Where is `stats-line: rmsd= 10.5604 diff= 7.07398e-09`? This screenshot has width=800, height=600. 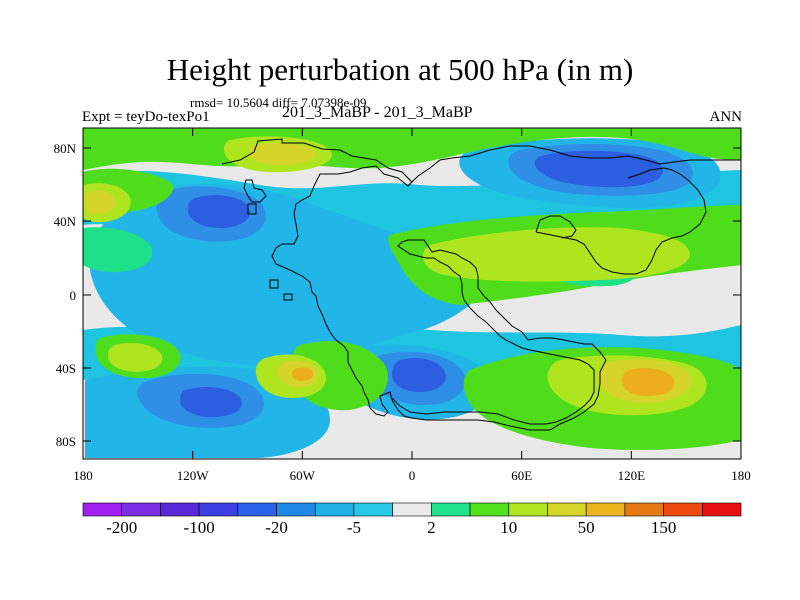
stats-line: rmsd= 10.5604 diff= 7.07398e-09 is located at coordinates (278, 102).